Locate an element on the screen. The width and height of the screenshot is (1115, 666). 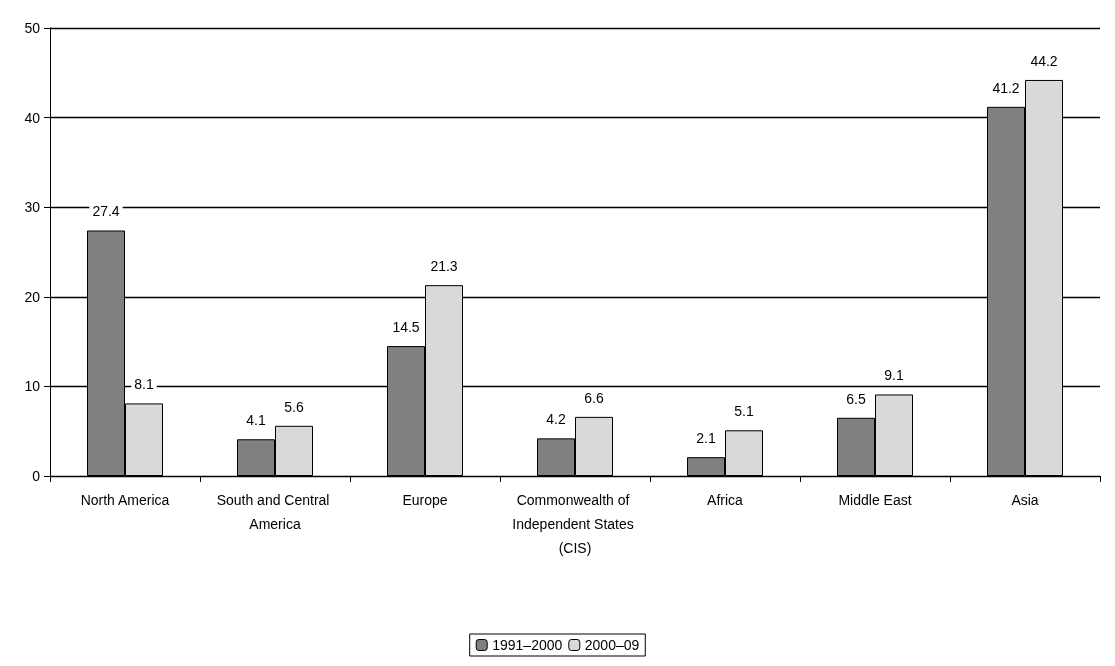
data-label: 2.1 is located at coordinates (706, 438).